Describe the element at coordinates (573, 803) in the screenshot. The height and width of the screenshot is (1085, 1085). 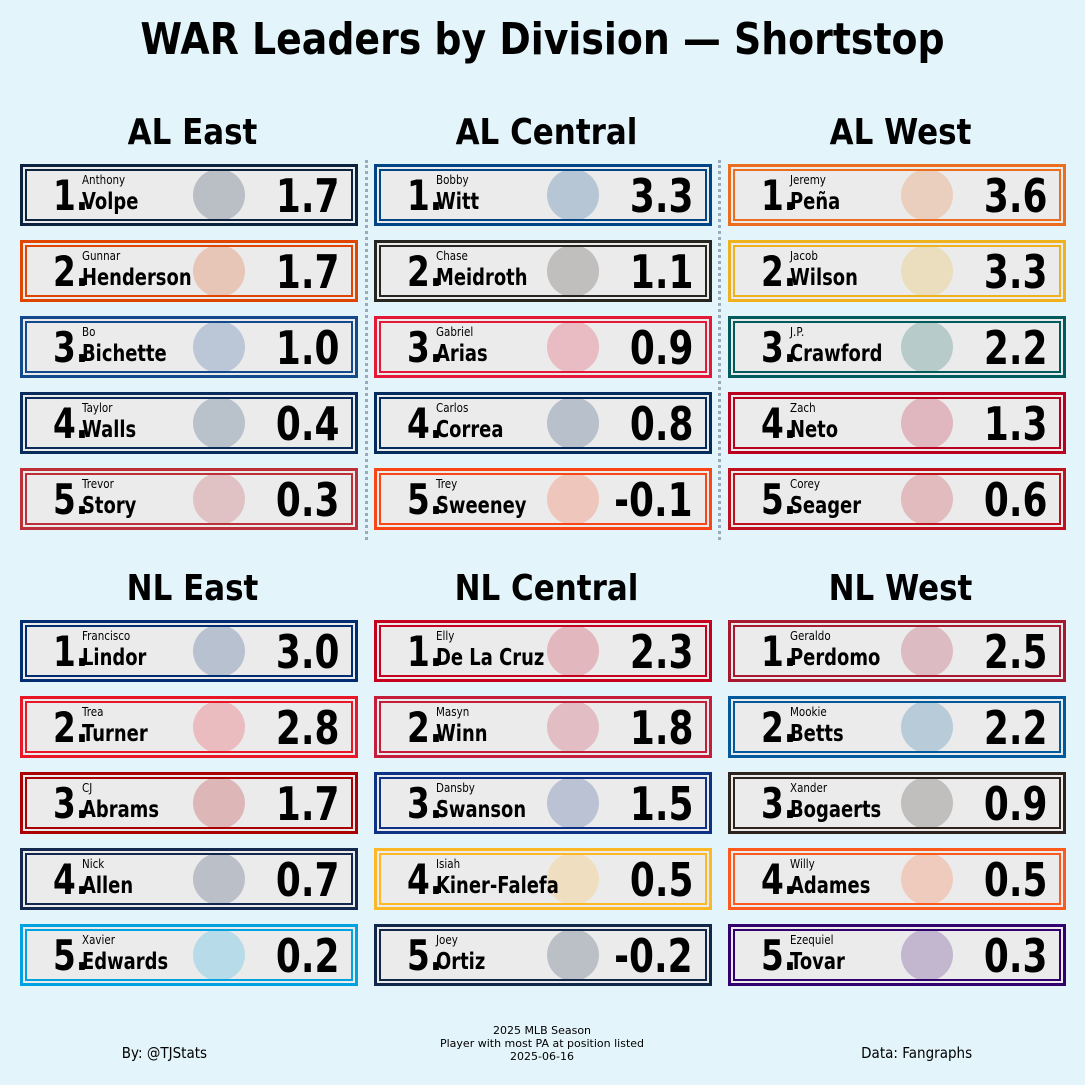
I see `cubs-logo` at that location.